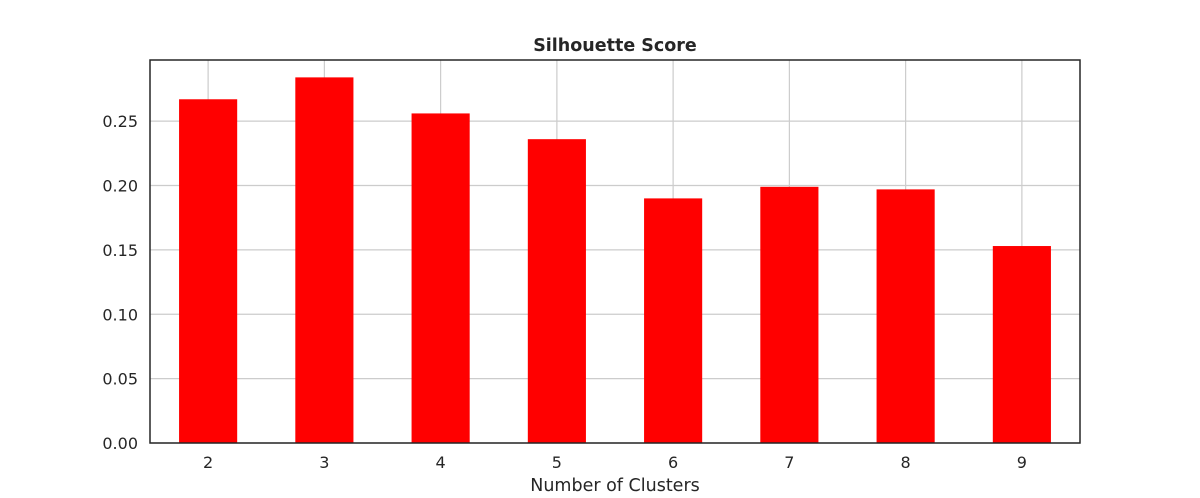 This screenshot has height=498, width=1200. Describe the element at coordinates (208, 462) in the screenshot. I see `x-tick-label: 2` at that location.